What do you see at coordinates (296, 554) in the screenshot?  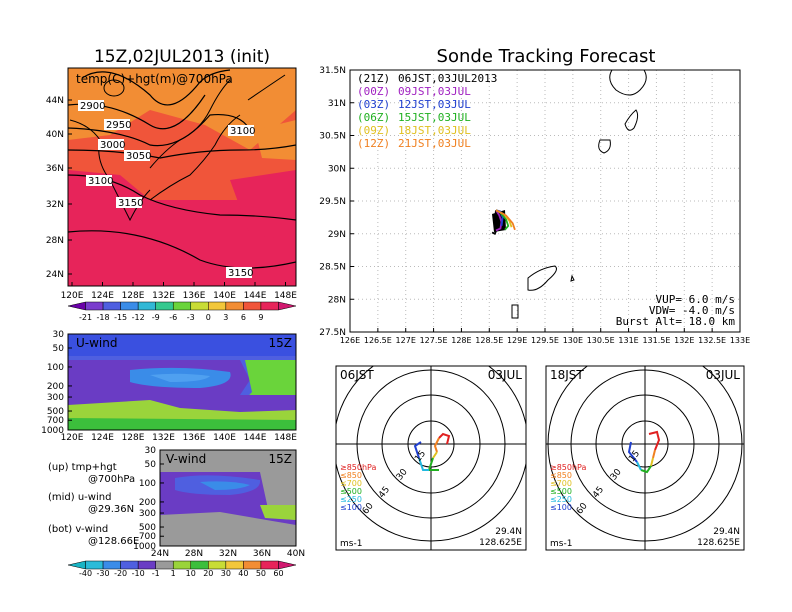 I see `lat-tick-label: 40N` at bounding box center [296, 554].